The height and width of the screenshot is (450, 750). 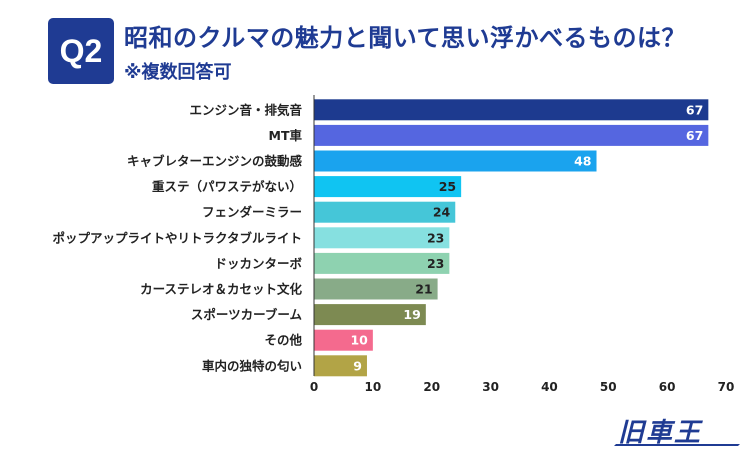 What do you see at coordinates (258, 263) in the screenshot?
I see `category-label: ドッカンターボ` at bounding box center [258, 263].